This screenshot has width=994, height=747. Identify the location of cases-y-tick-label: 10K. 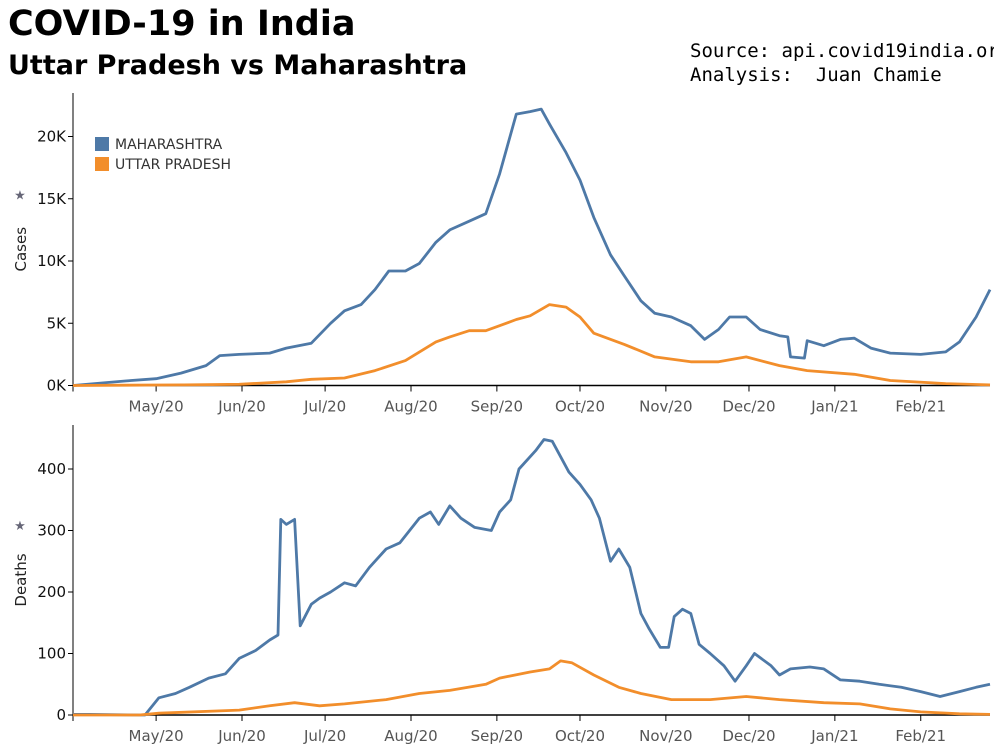
(52, 261).